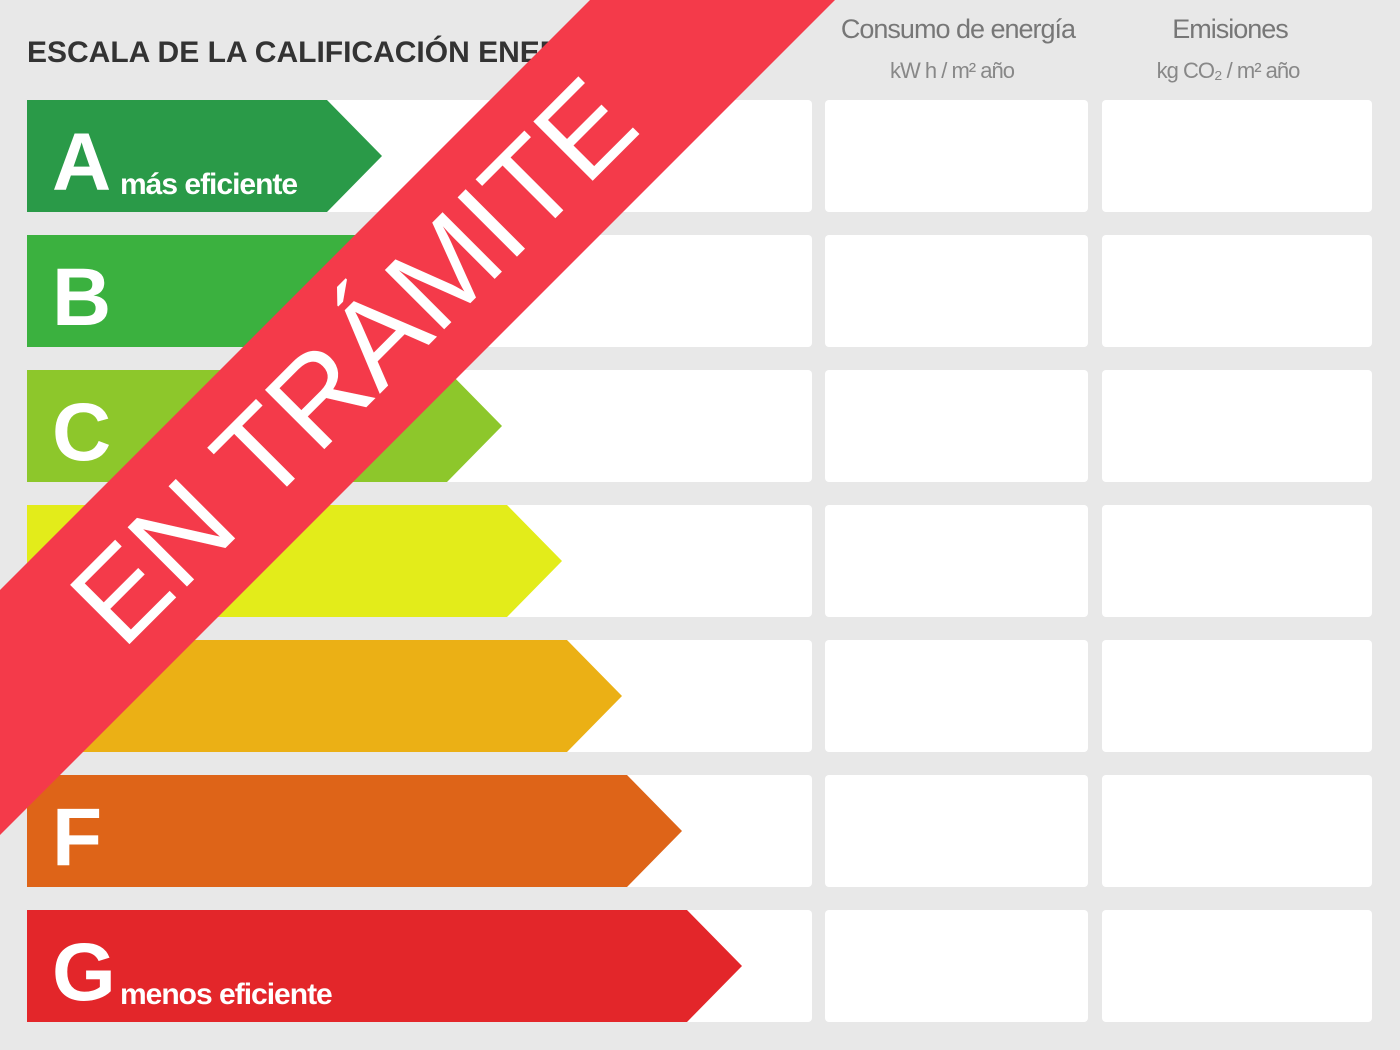 The width and height of the screenshot is (1400, 1050). I want to click on rating-letter: C, so click(81, 432).